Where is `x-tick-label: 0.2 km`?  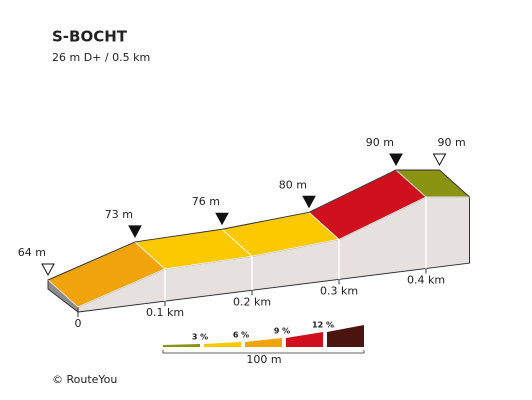
x-tick-label: 0.2 km is located at coordinates (252, 301).